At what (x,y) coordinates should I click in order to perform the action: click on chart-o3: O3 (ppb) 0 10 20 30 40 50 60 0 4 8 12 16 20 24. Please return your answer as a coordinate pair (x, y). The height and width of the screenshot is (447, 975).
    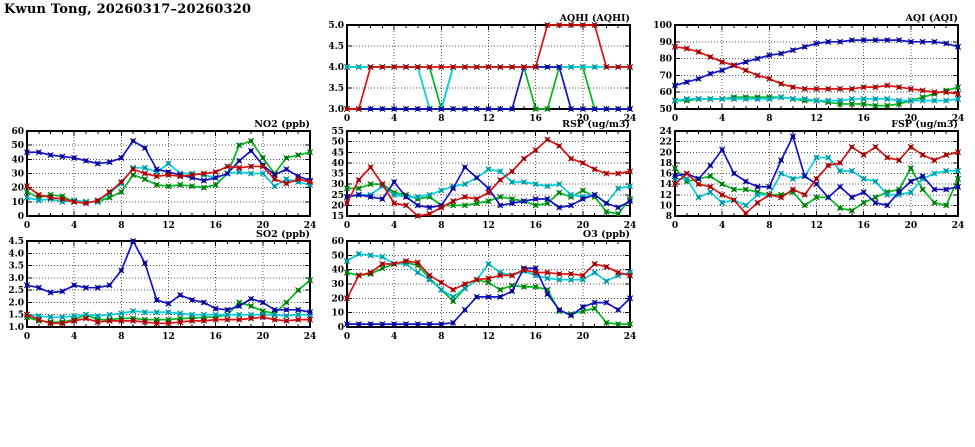
    Looking at the image, I should click on (483, 287).